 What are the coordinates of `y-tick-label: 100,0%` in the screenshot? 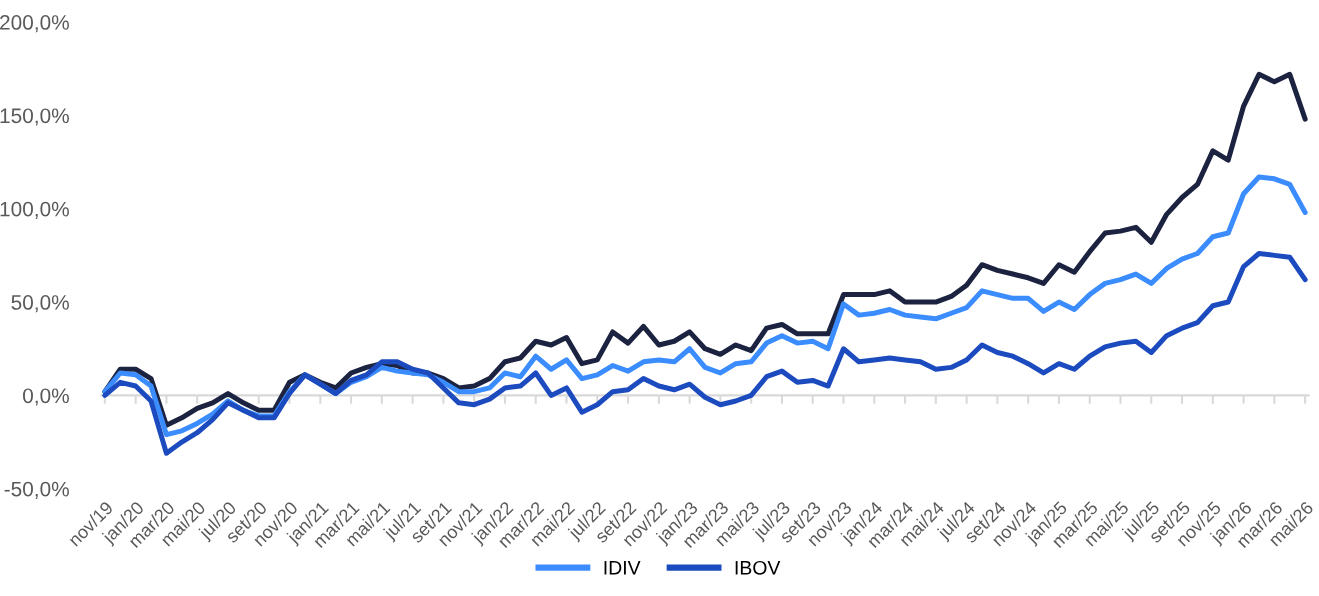 It's located at (34, 210).